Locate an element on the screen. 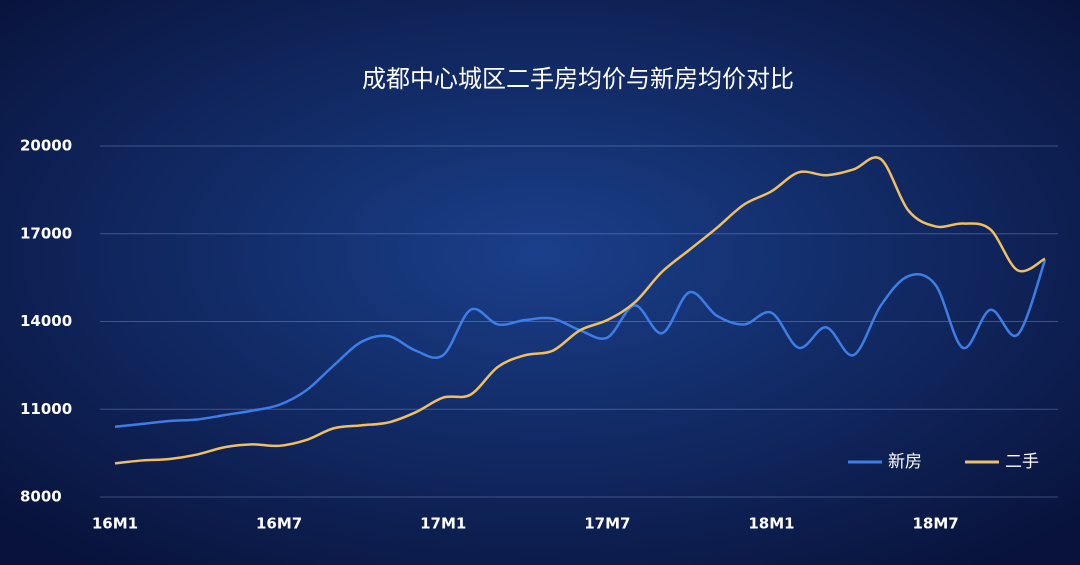  y-tick-label: 20000 is located at coordinates (46, 146).